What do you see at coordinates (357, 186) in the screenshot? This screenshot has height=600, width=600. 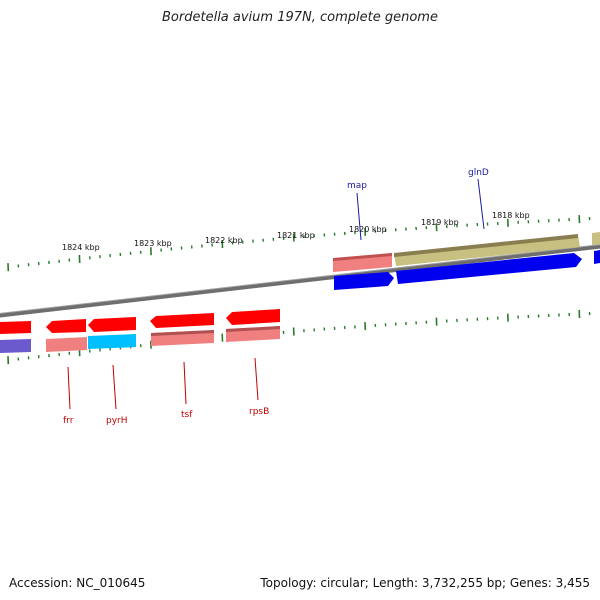 I see `gene-label-map: map` at bounding box center [357, 186].